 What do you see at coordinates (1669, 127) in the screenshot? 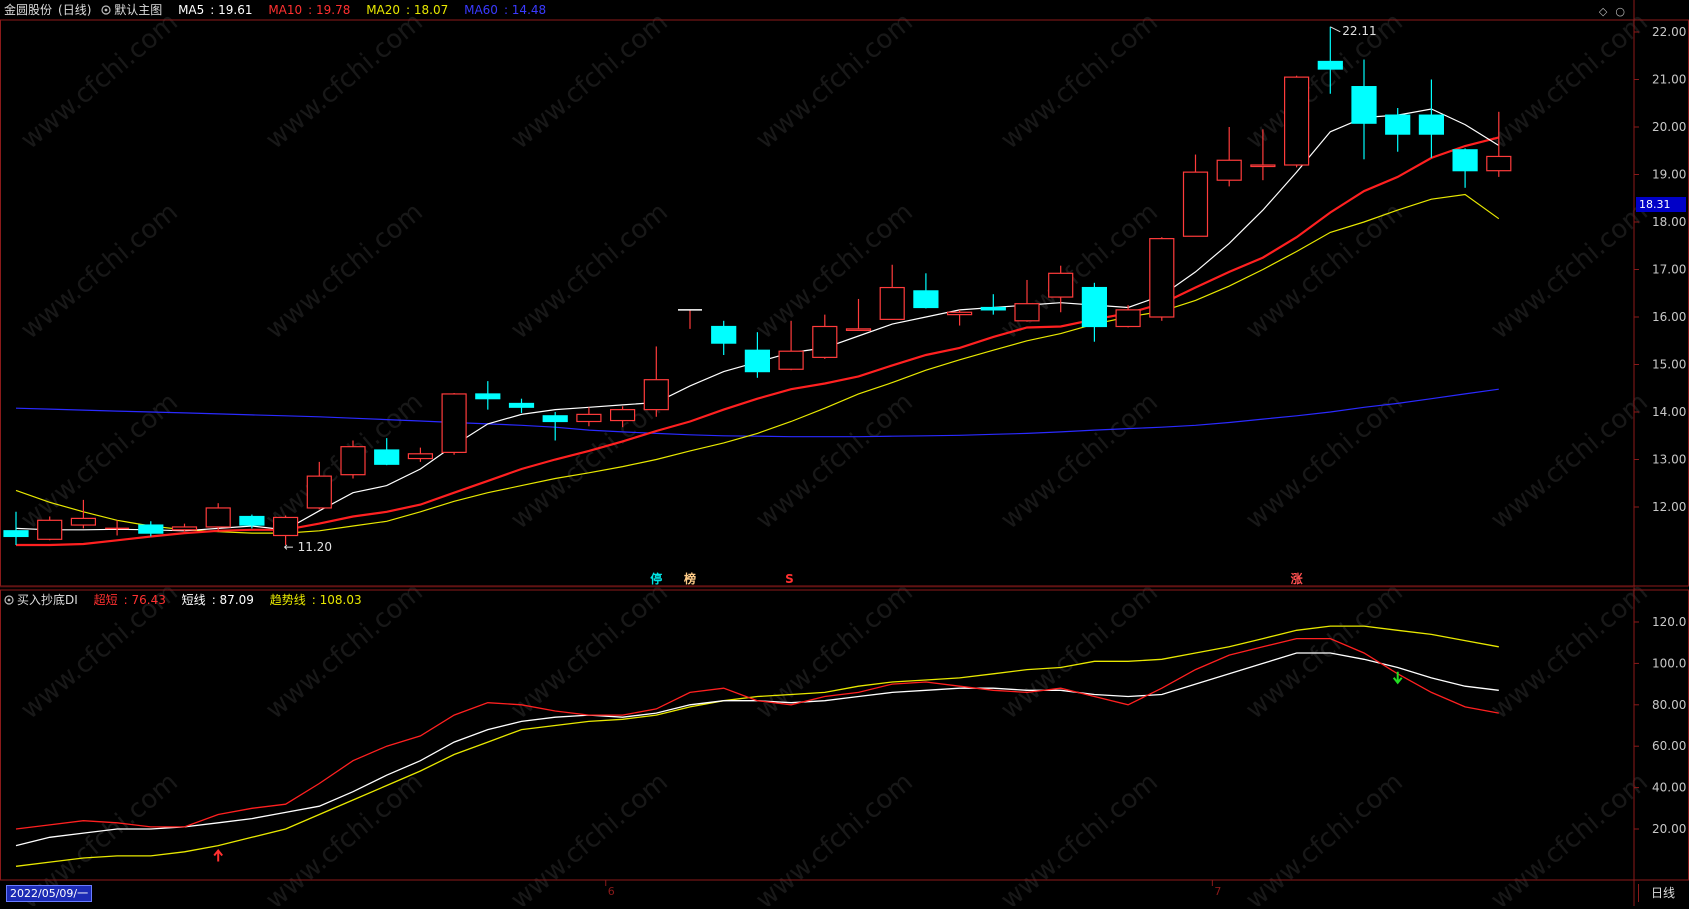
I see `price-tick-label: 20.00` at bounding box center [1669, 127].